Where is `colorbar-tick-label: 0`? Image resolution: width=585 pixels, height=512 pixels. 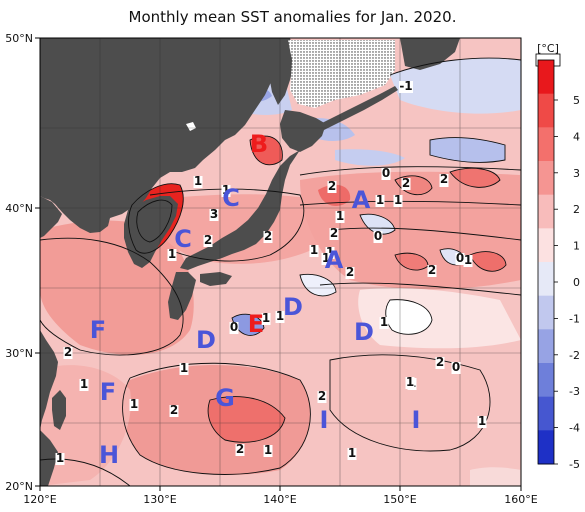 colorbar-tick-label: 0 is located at coordinates (576, 282).